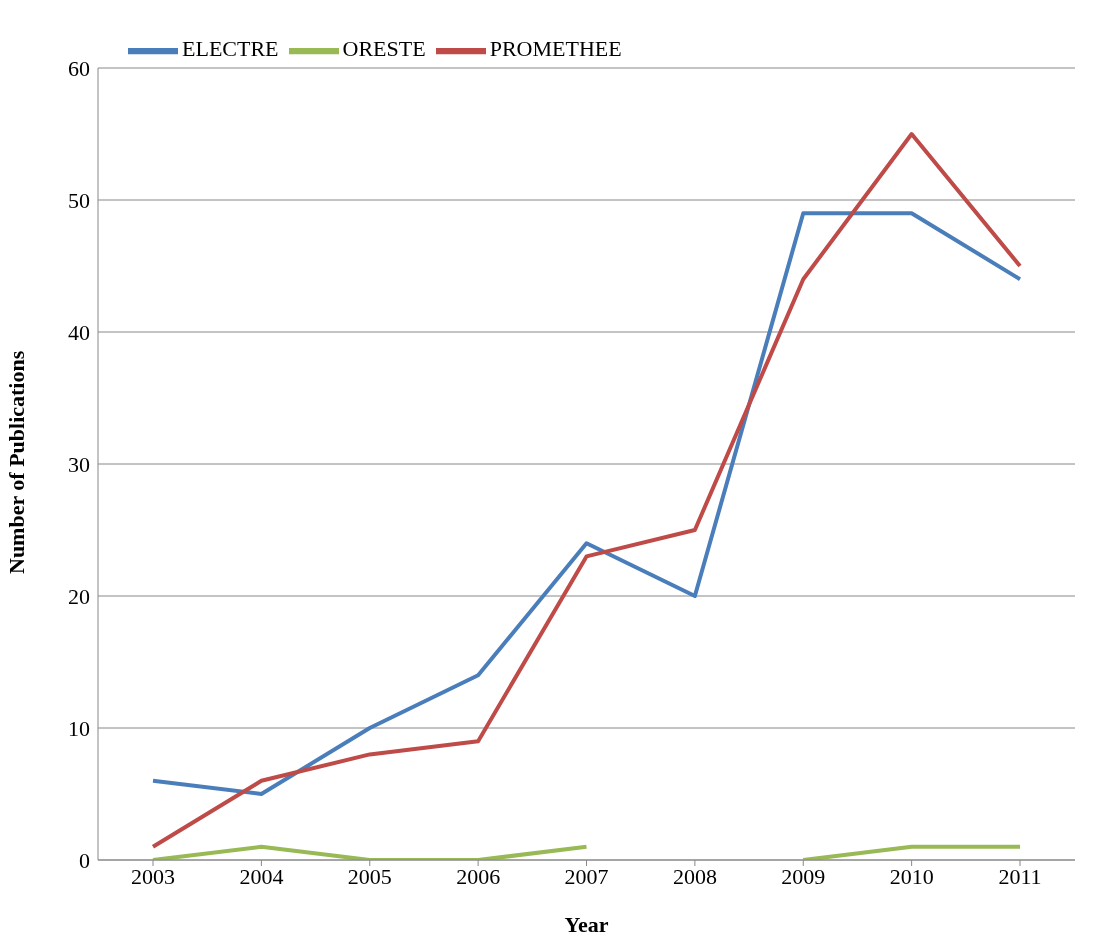 The width and height of the screenshot is (1093, 950). What do you see at coordinates (79, 68) in the screenshot?
I see `y-tick-label: 60` at bounding box center [79, 68].